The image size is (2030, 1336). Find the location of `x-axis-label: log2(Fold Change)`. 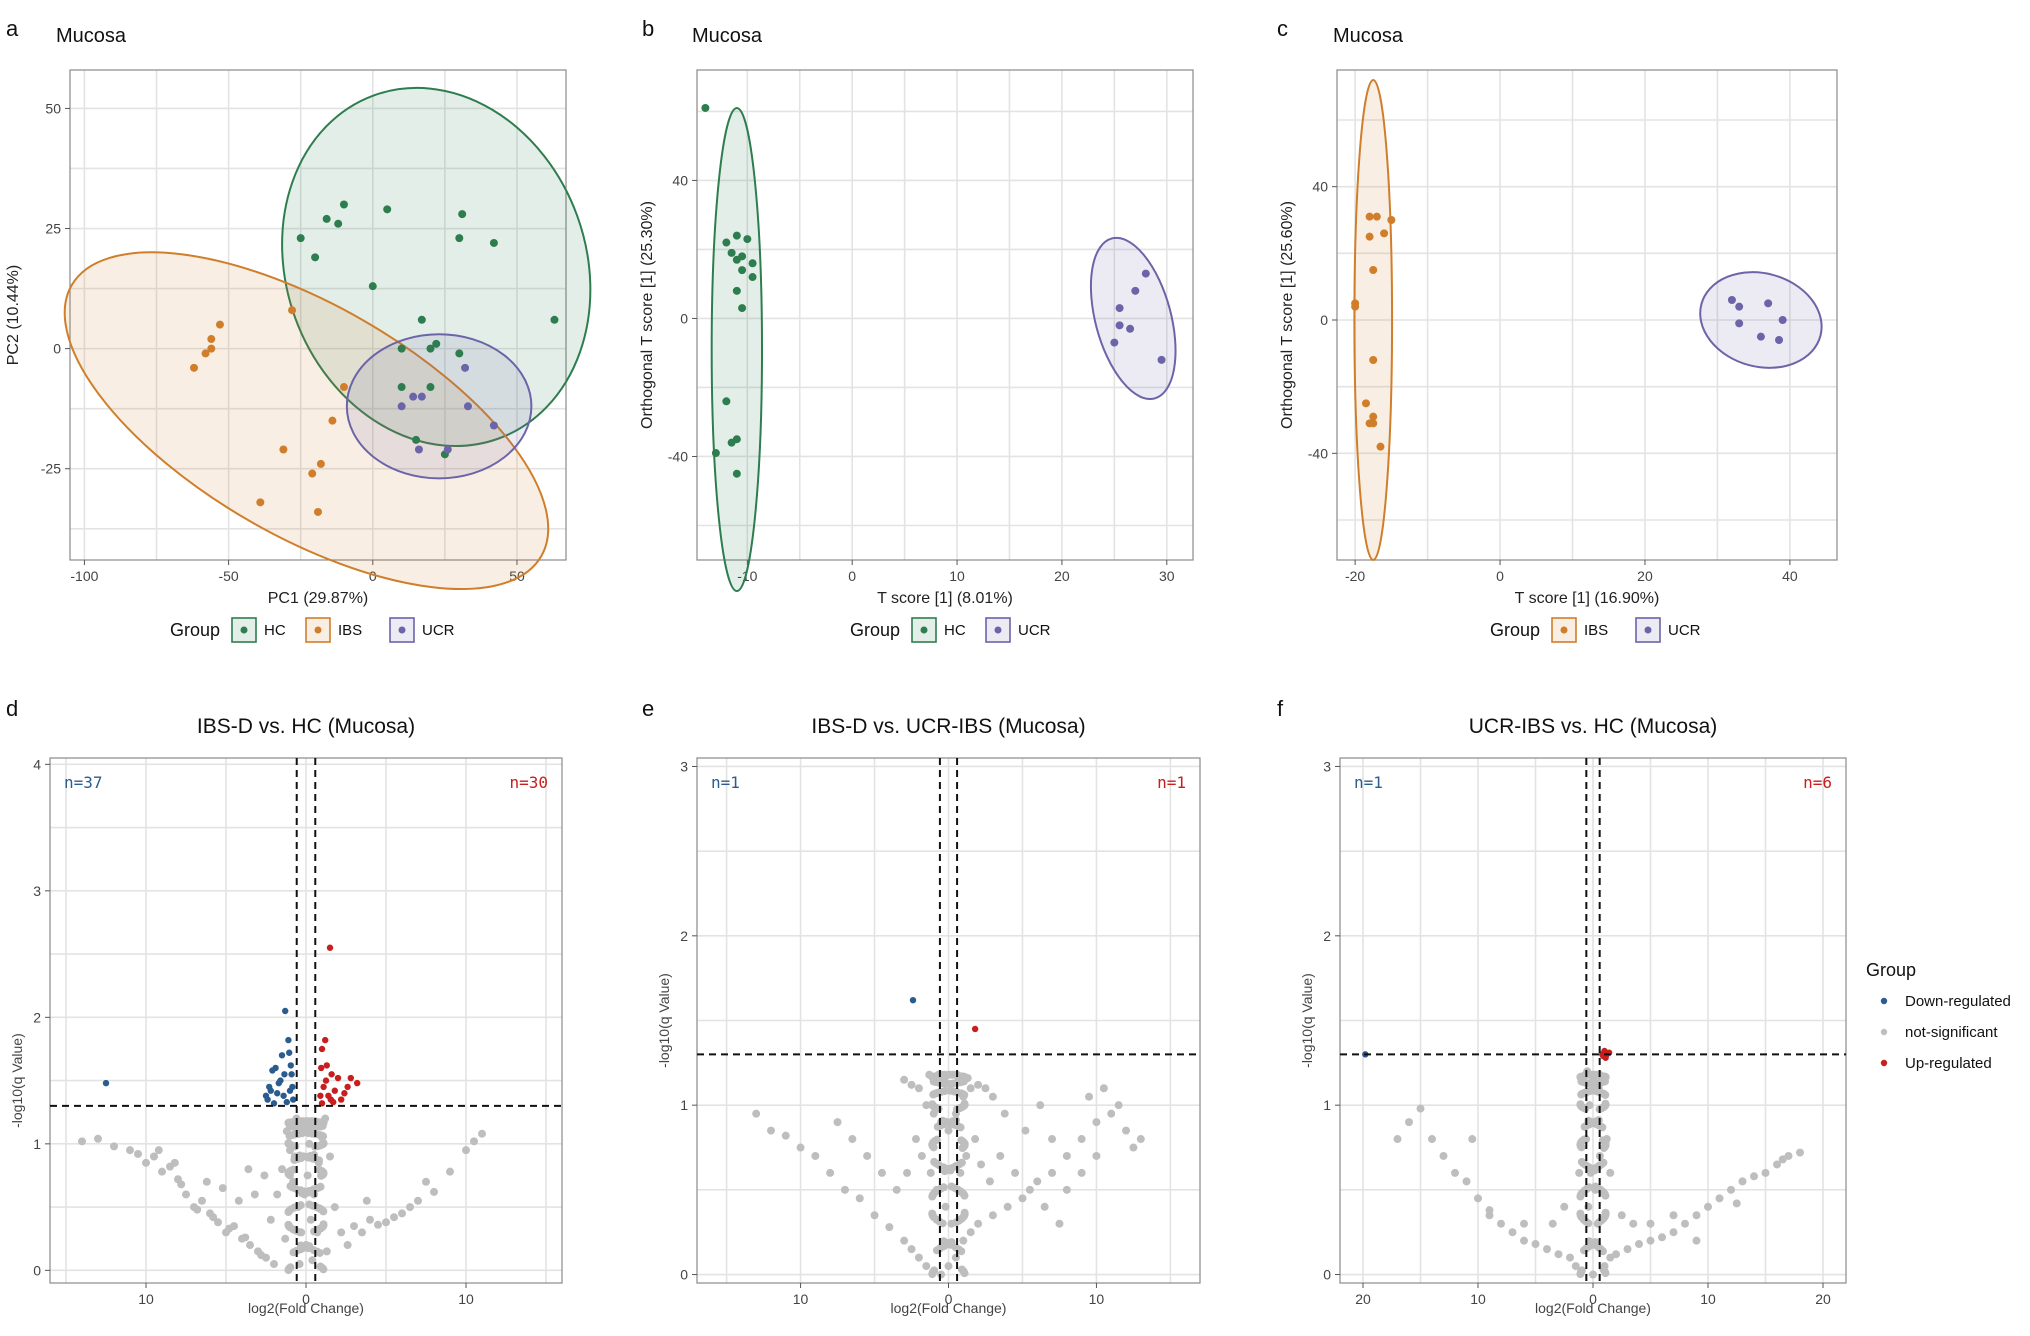

x-axis-label: log2(Fold Change) is located at coordinates (949, 1308).